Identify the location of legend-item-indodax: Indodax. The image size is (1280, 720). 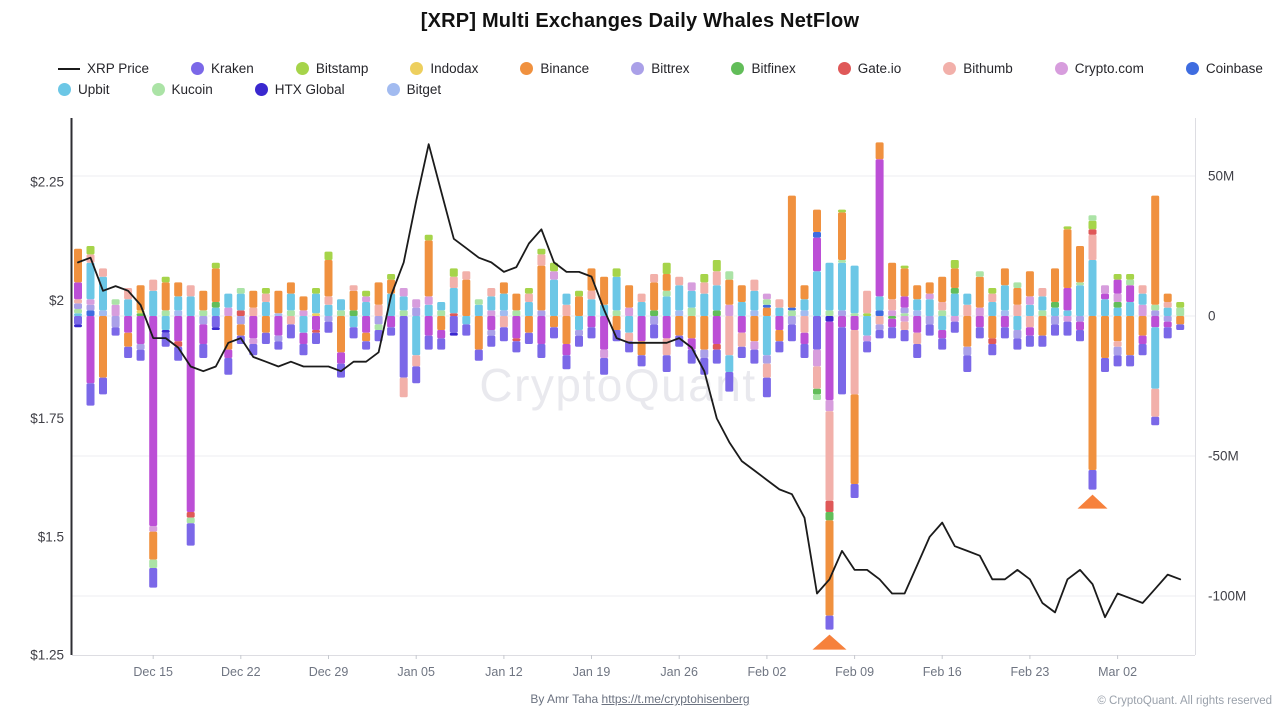
(444, 68).